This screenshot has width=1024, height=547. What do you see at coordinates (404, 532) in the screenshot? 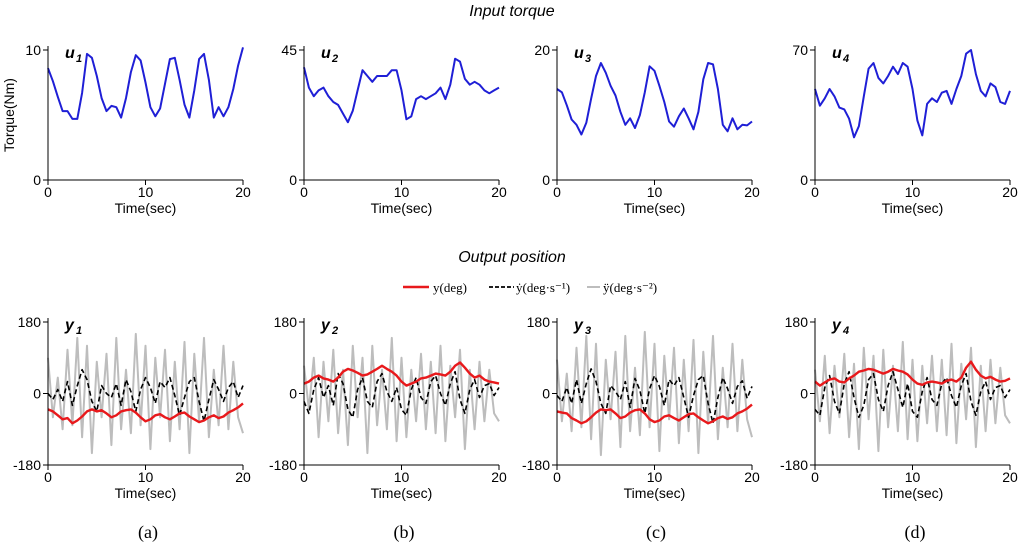
I see `caption-b: (b)` at bounding box center [404, 532].